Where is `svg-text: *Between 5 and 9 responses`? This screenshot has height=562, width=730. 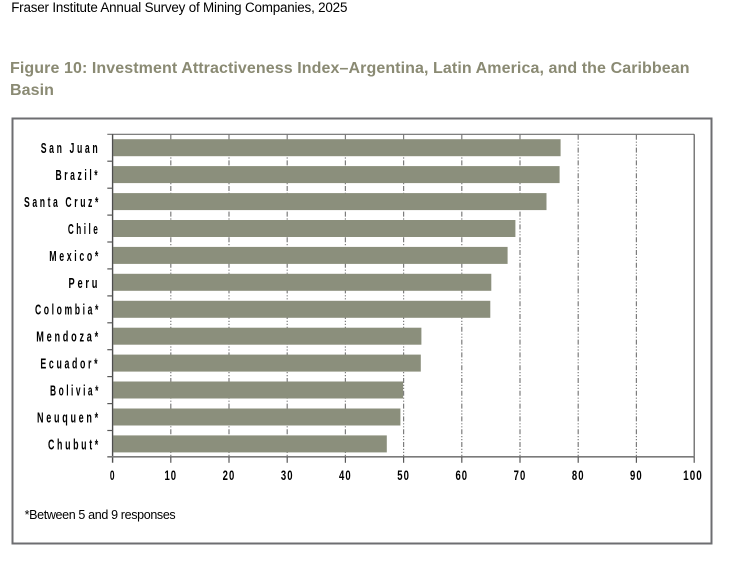 svg-text: *Between 5 and 9 responses is located at coordinates (100, 515).